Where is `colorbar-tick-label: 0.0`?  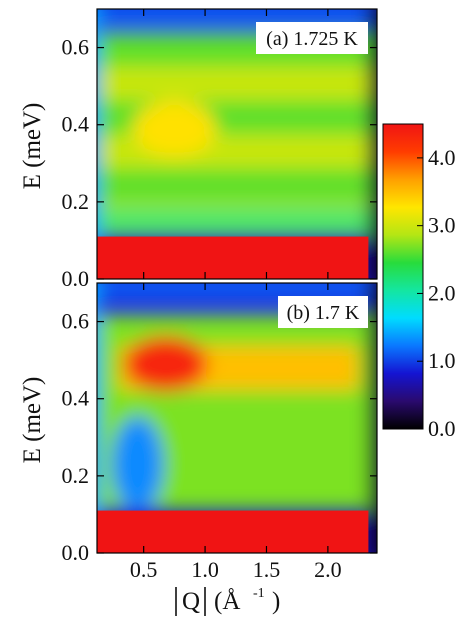 colorbar-tick-label: 0.0 is located at coordinates (442, 428).